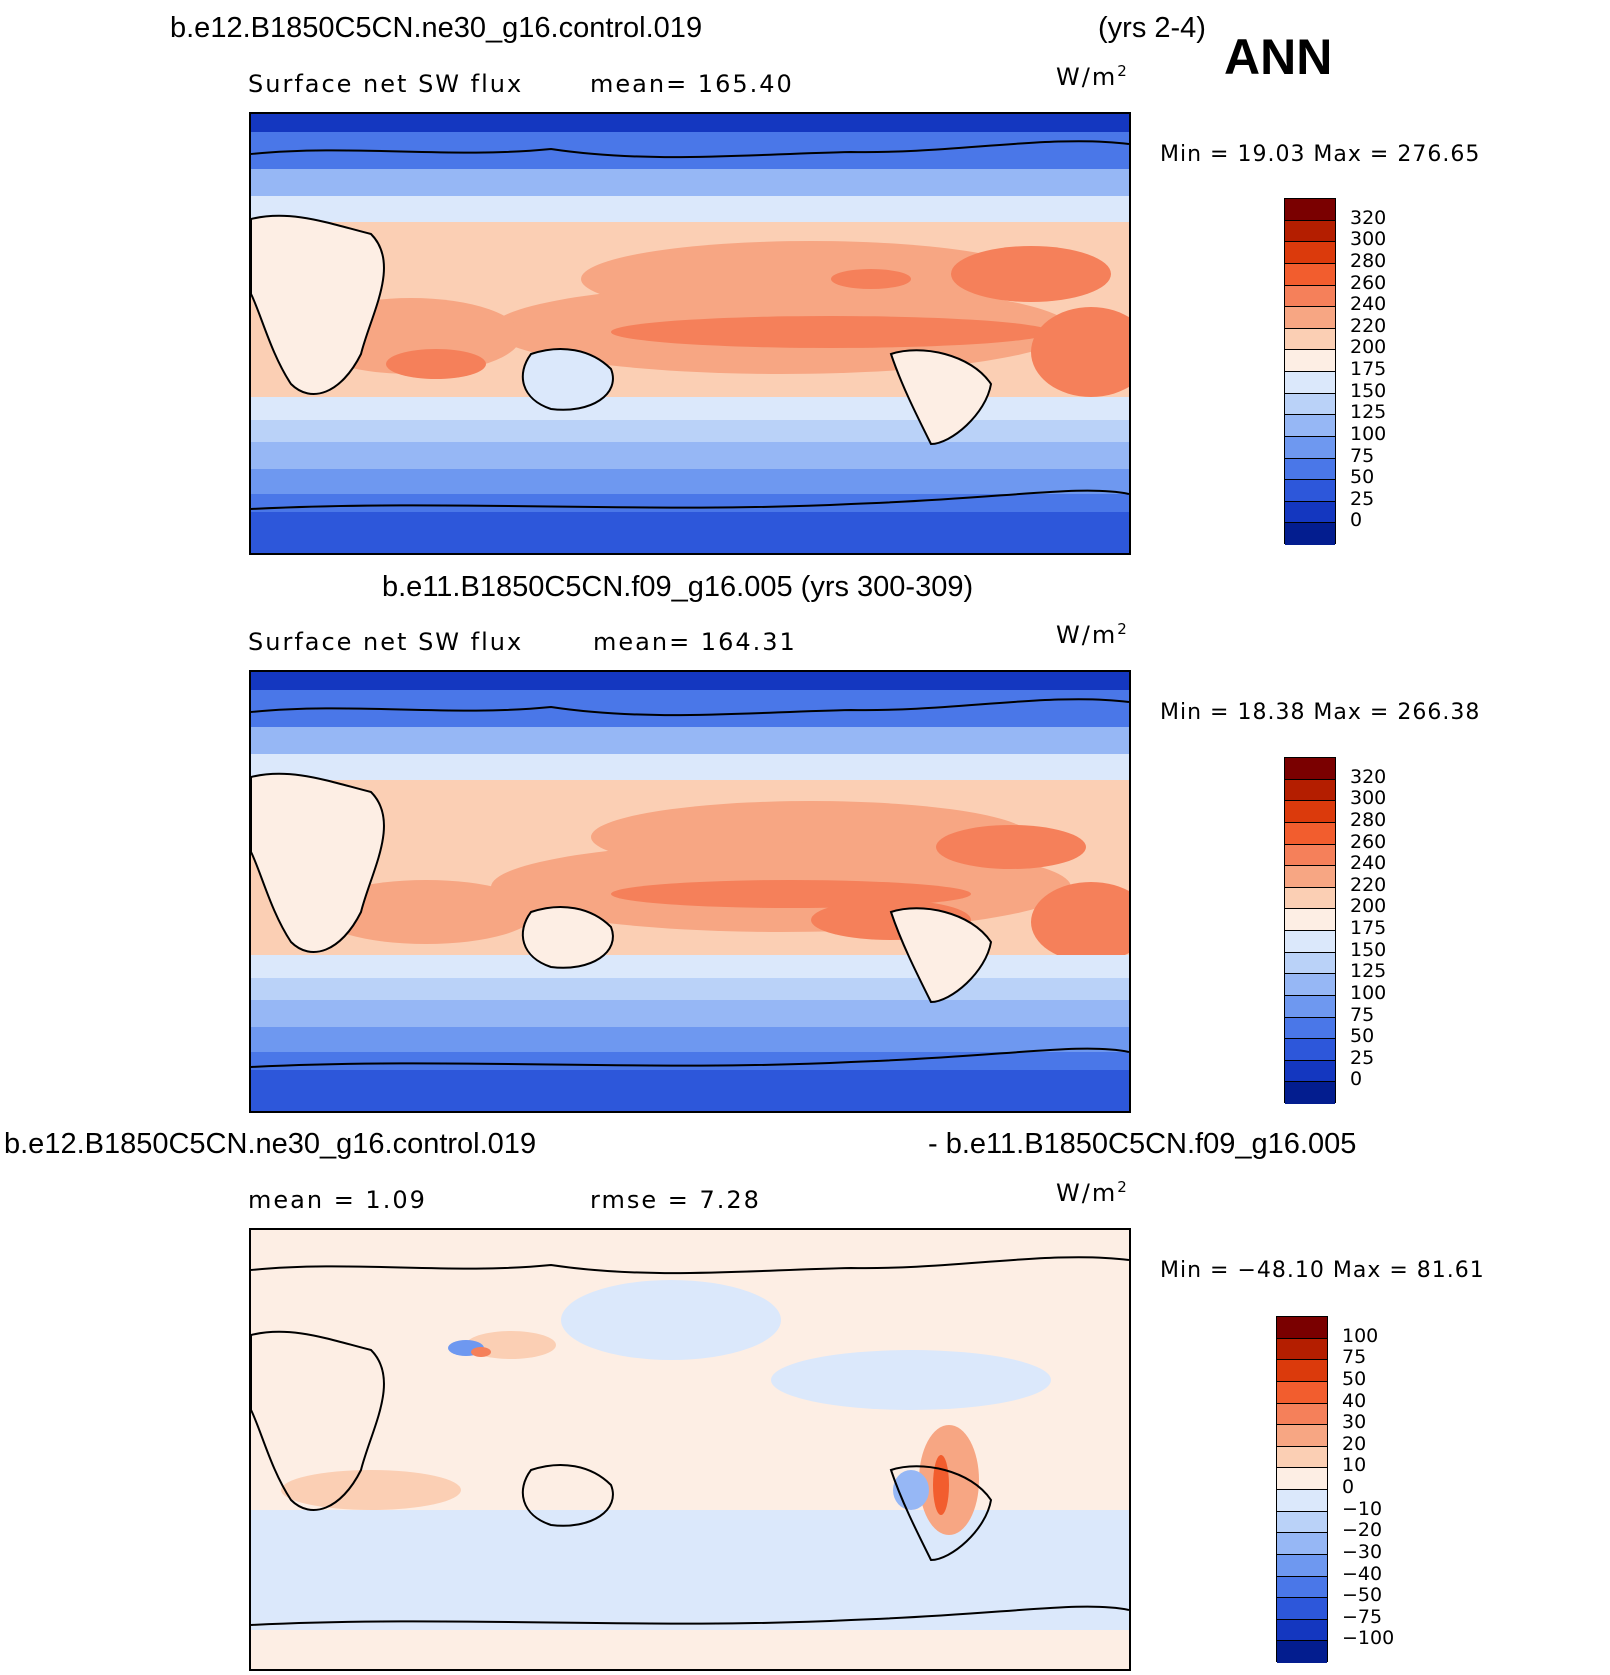 The width and height of the screenshot is (1610, 1675). What do you see at coordinates (690, 333) in the screenshot?
I see `panel1-map` at bounding box center [690, 333].